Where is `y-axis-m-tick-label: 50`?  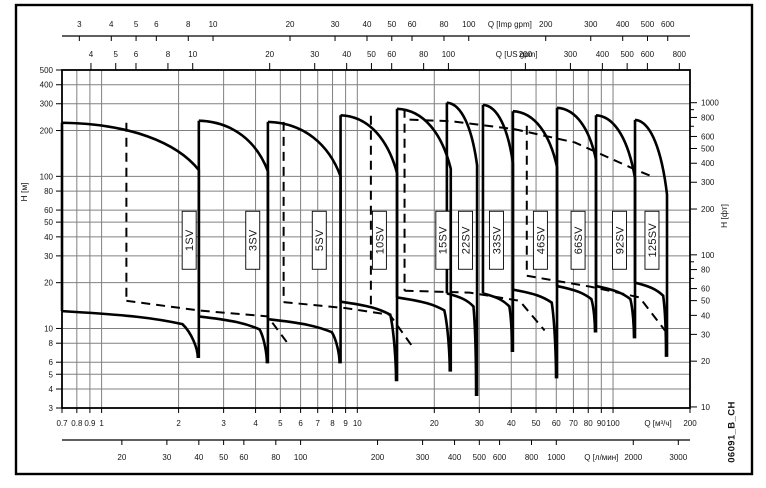 y-axis-m-tick-label: 50 is located at coordinates (48, 222).